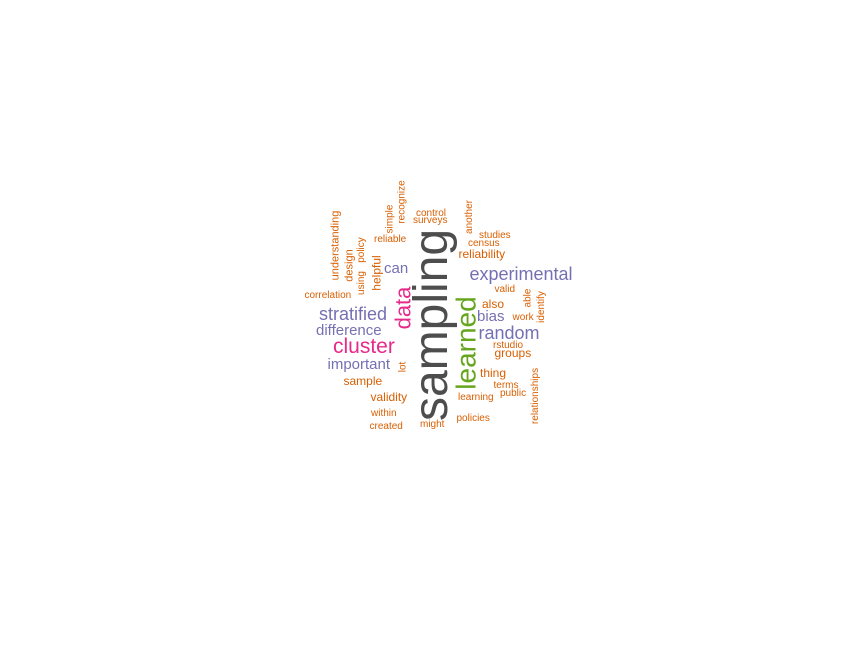 This screenshot has width=864, height=648. What do you see at coordinates (513, 353) in the screenshot?
I see `cloud-word: groups` at bounding box center [513, 353].